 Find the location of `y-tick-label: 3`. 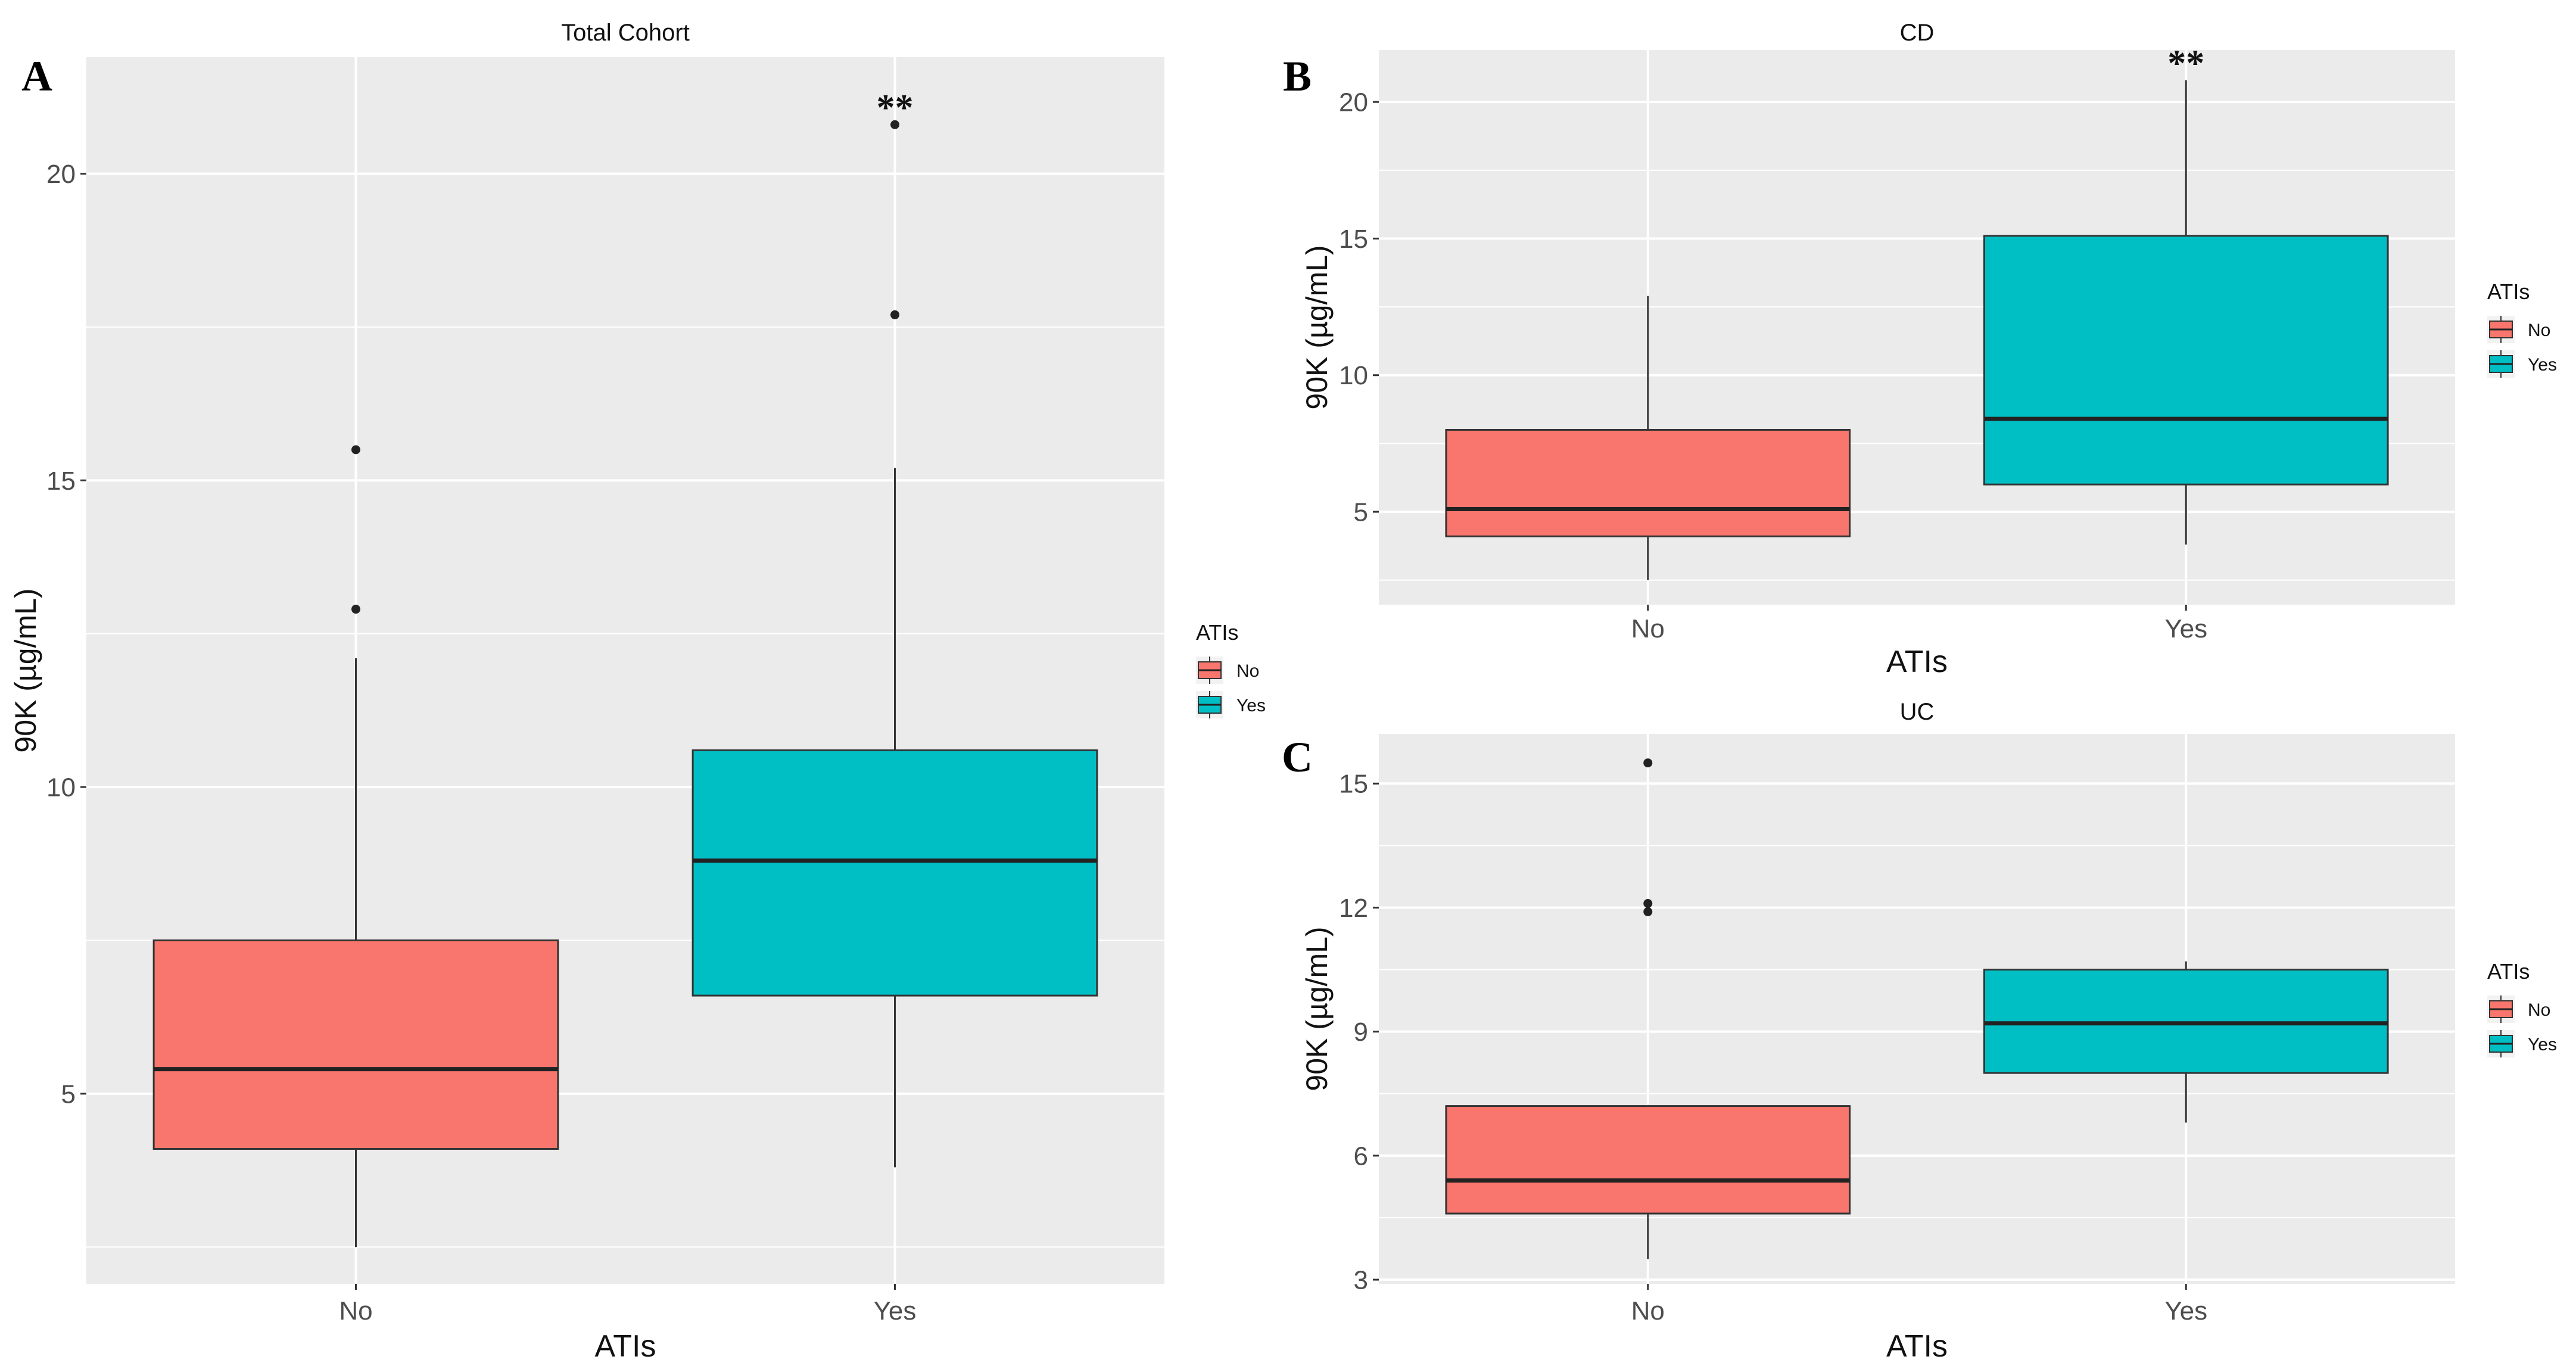

y-tick-label: 3 is located at coordinates (1361, 1280).